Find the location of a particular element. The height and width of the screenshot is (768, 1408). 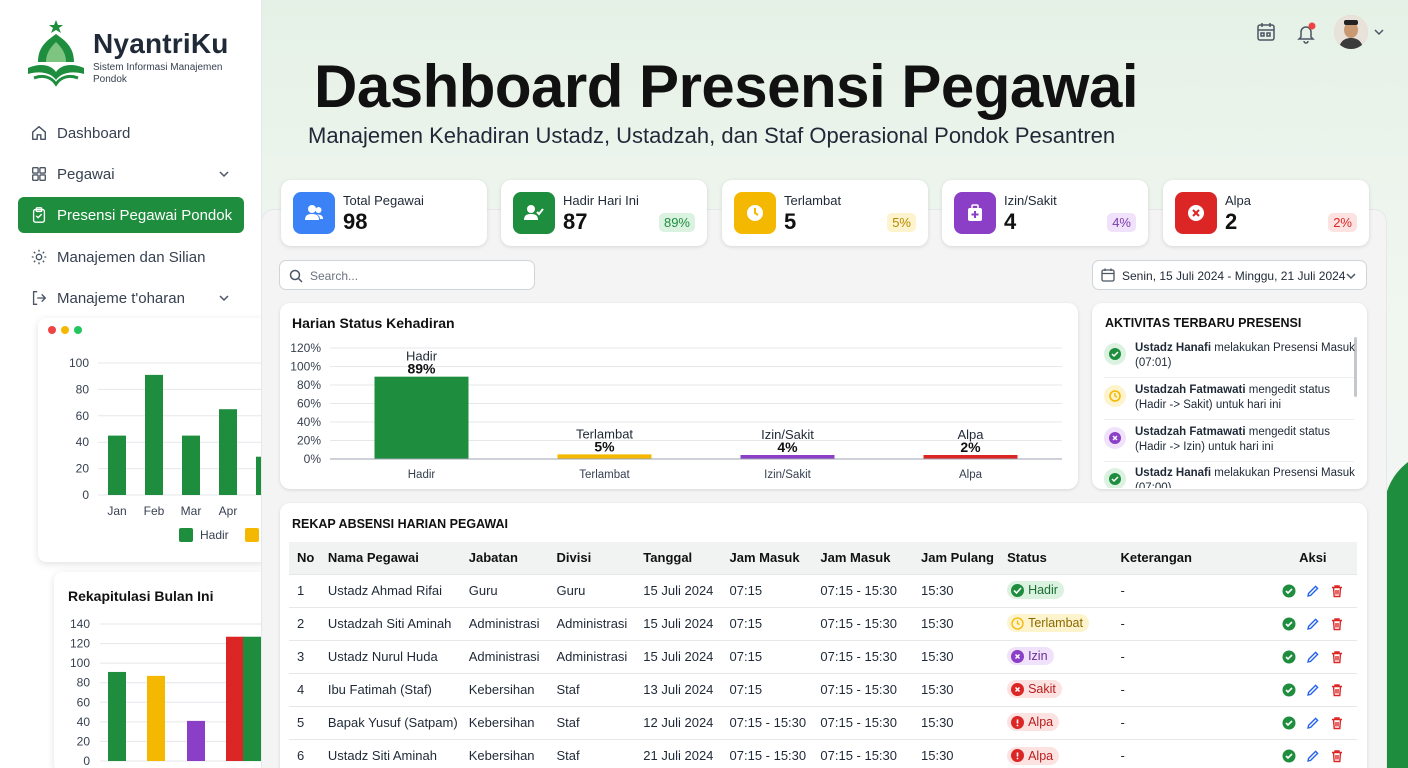

rekap-bar is located at coordinates (252, 698).